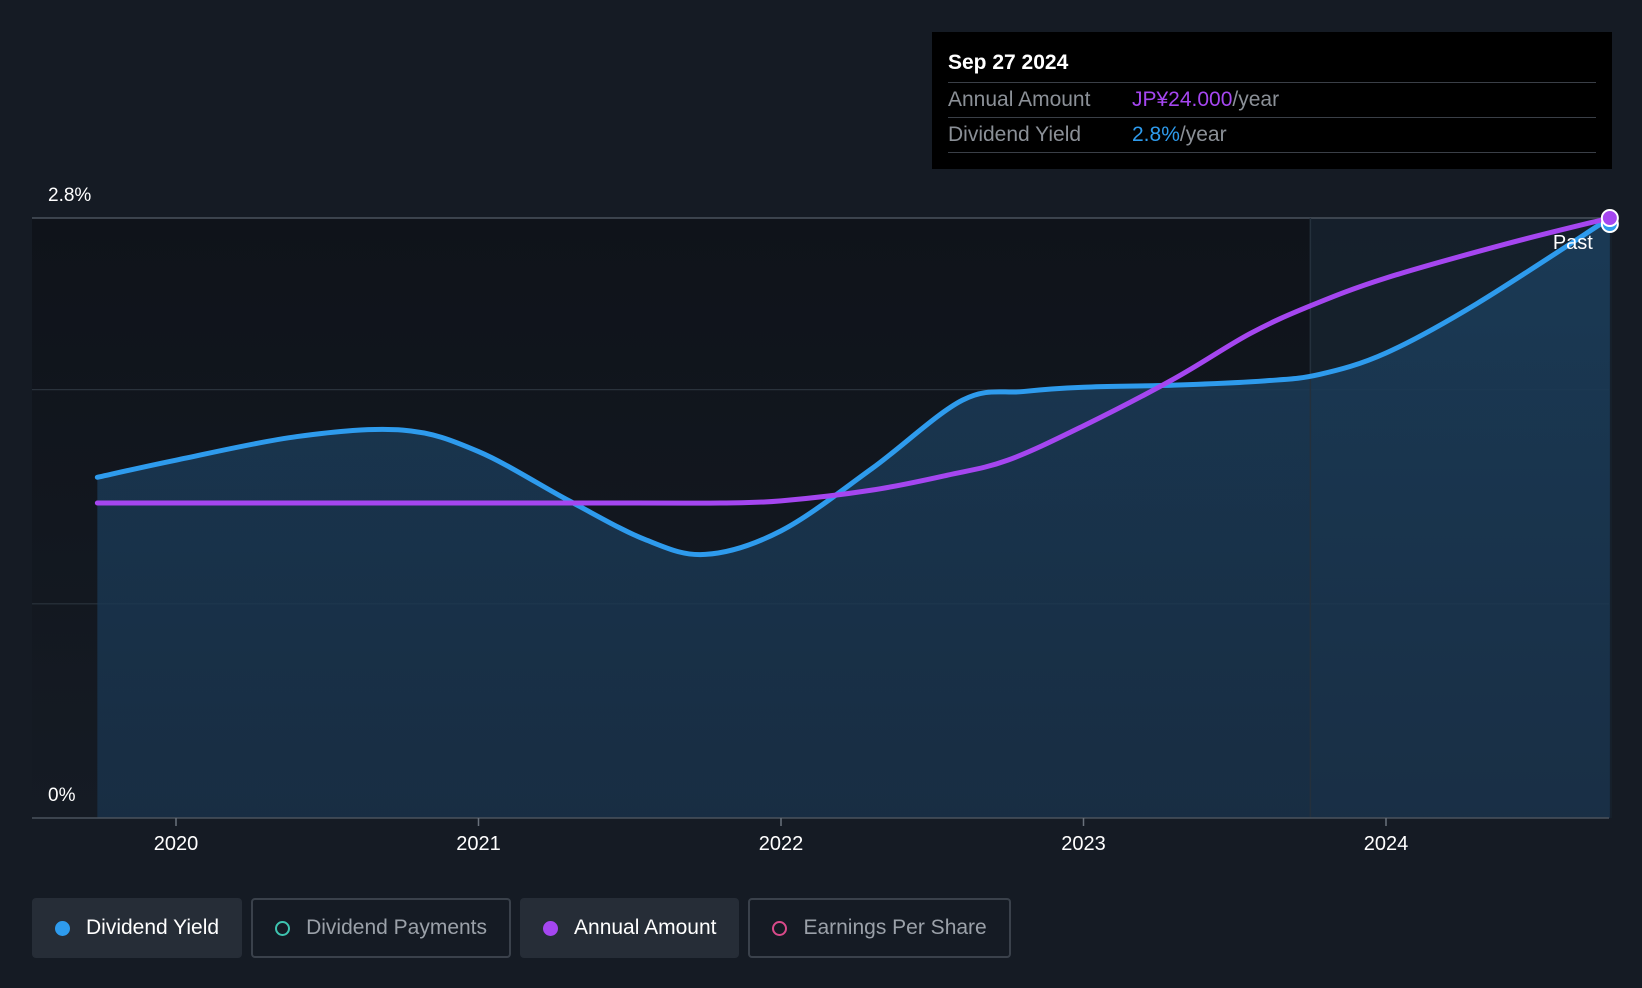 This screenshot has height=988, width=1642. I want to click on tooltip-label: Annual Amount, so click(1019, 99).